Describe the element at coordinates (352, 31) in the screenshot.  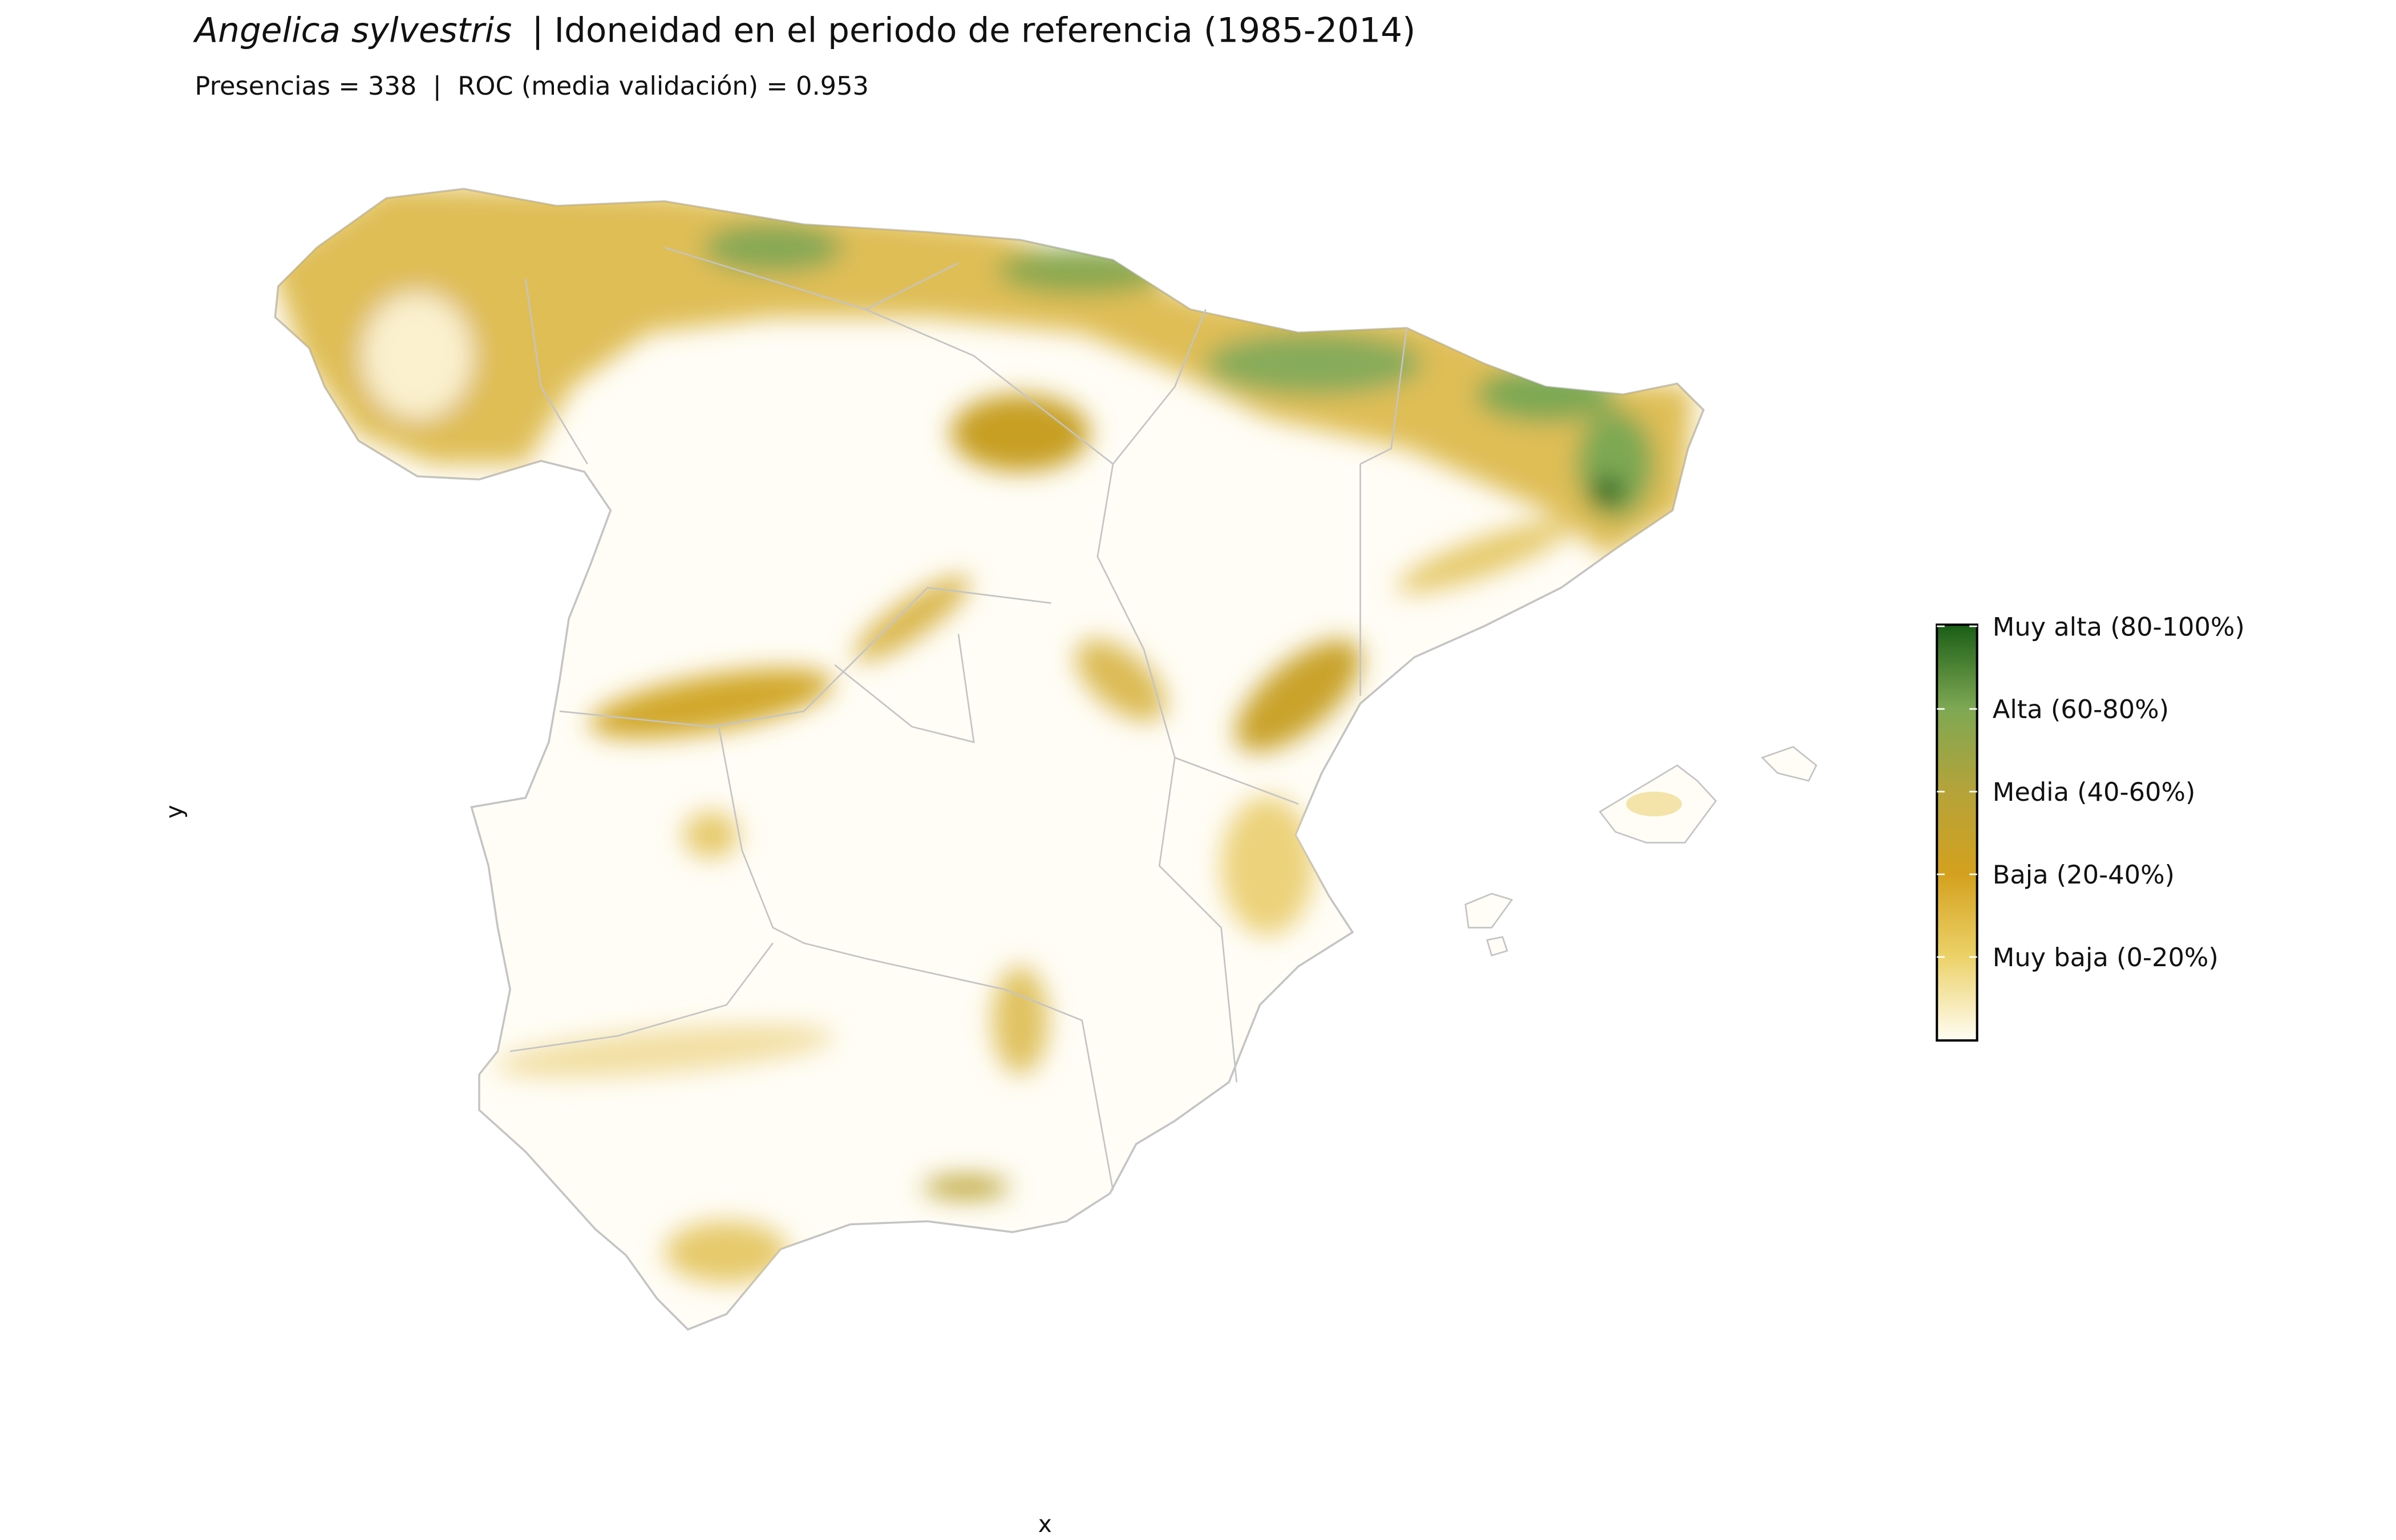
I see `title-species: Angelica sylvestris` at that location.